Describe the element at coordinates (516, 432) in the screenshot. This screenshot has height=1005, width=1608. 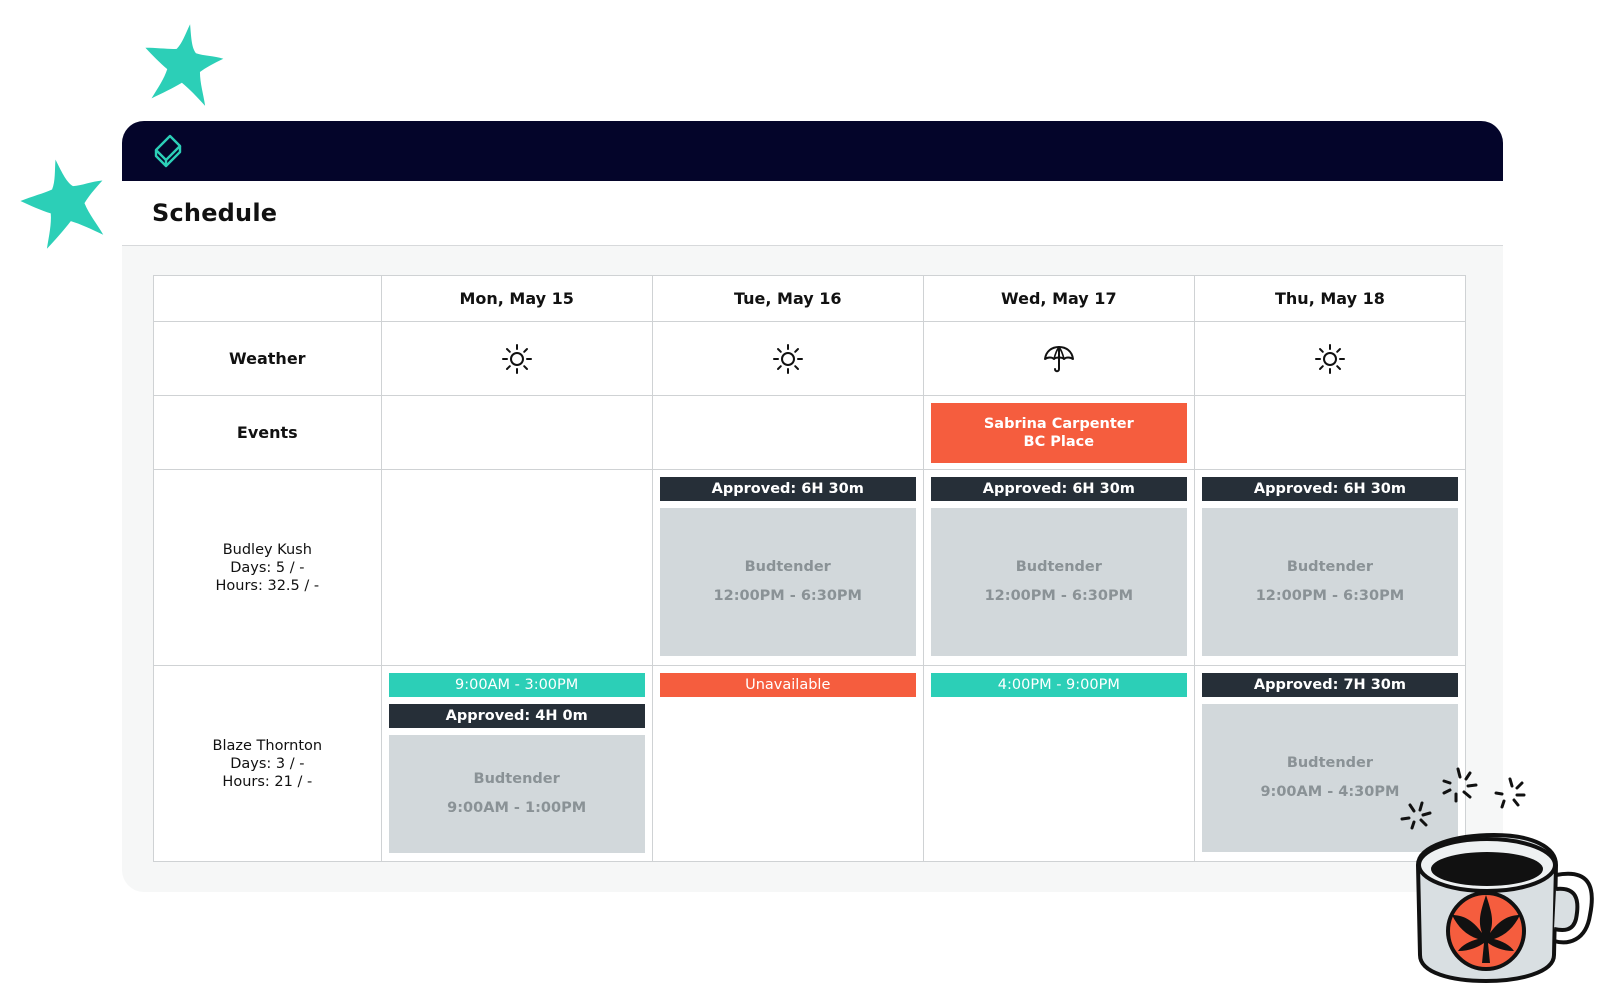
I see `events-cell-mon` at that location.